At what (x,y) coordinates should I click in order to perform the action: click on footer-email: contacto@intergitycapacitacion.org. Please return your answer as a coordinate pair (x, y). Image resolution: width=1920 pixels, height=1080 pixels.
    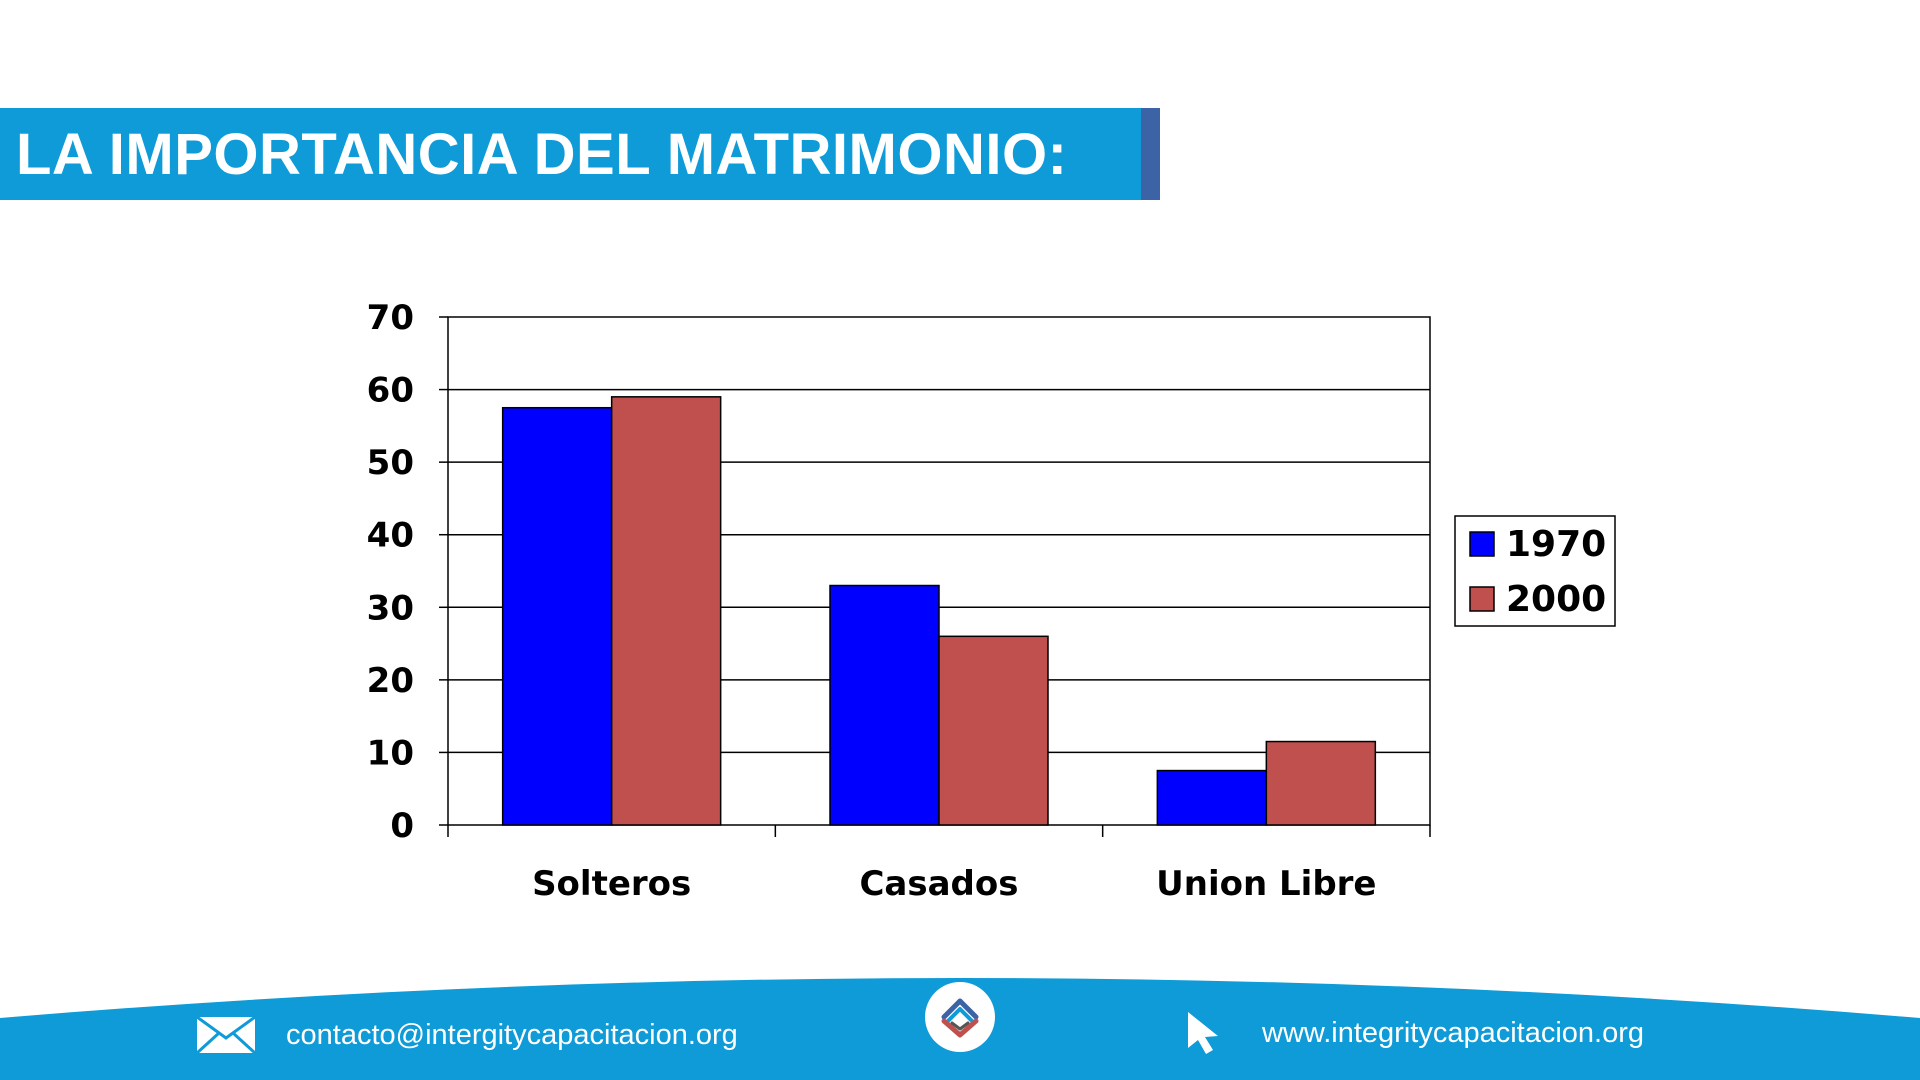
    Looking at the image, I should click on (467, 1035).